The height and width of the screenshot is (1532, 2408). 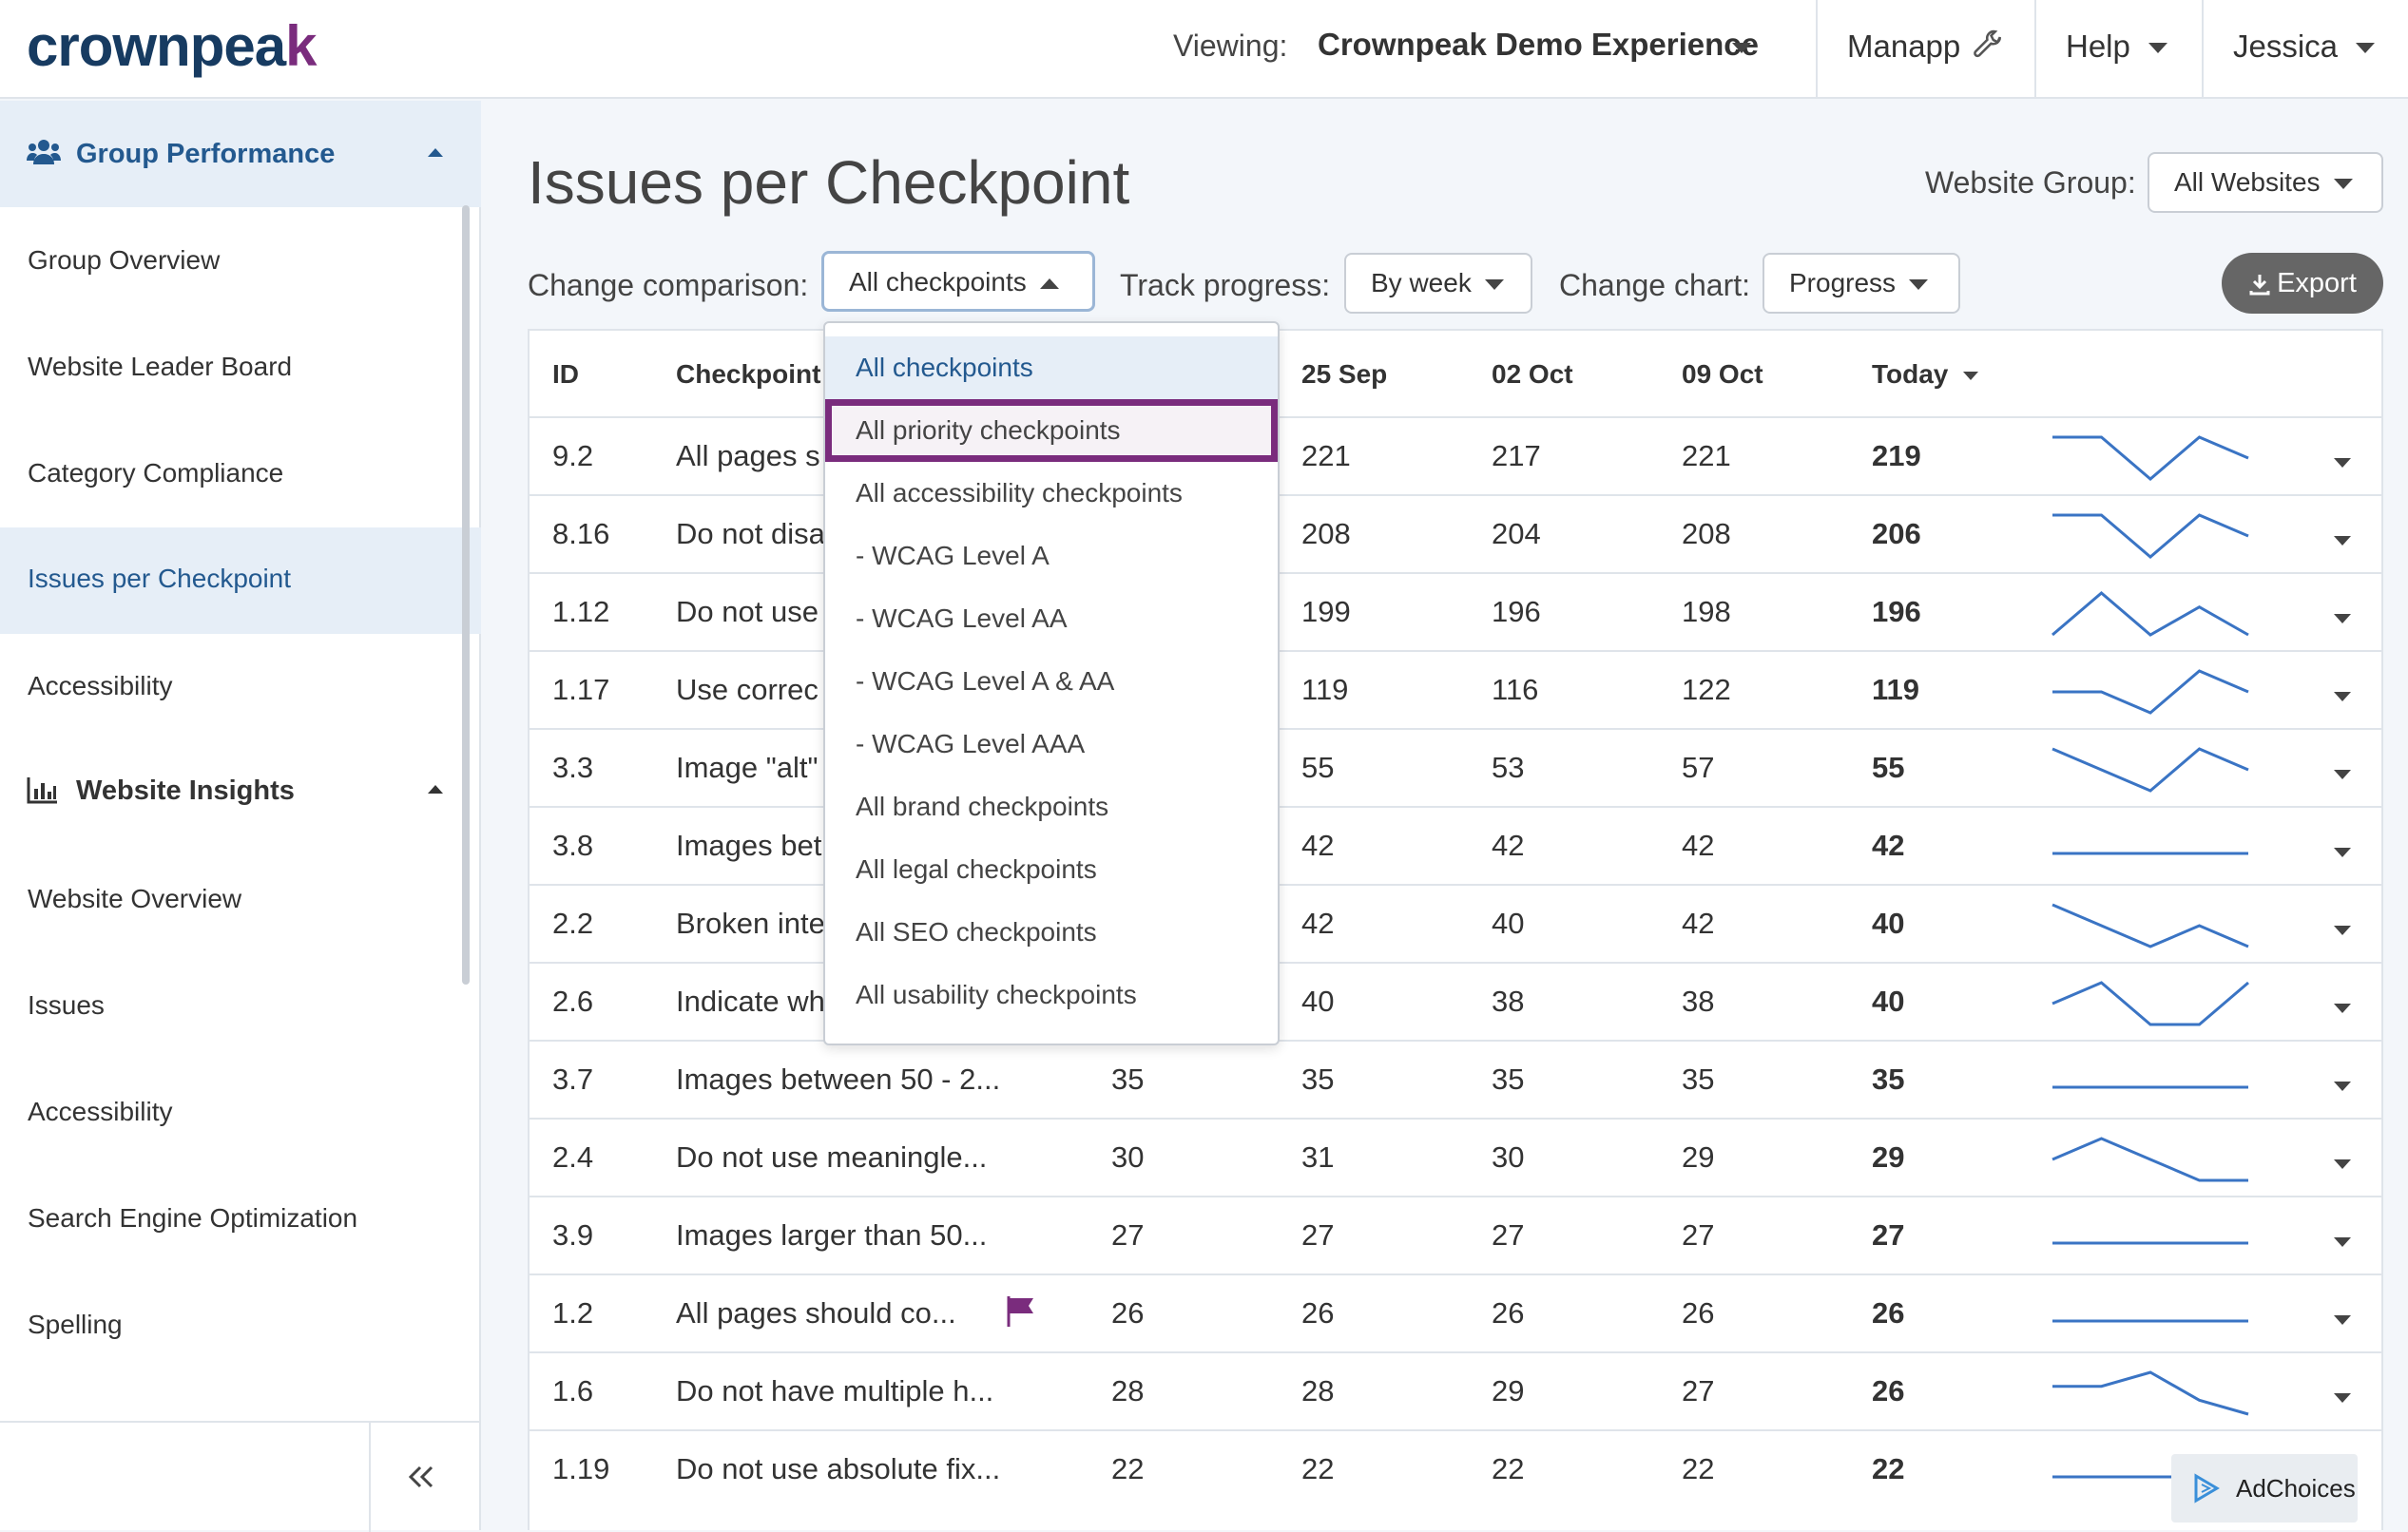 I want to click on dropdown-option: All usability checkpoints, so click(x=996, y=994).